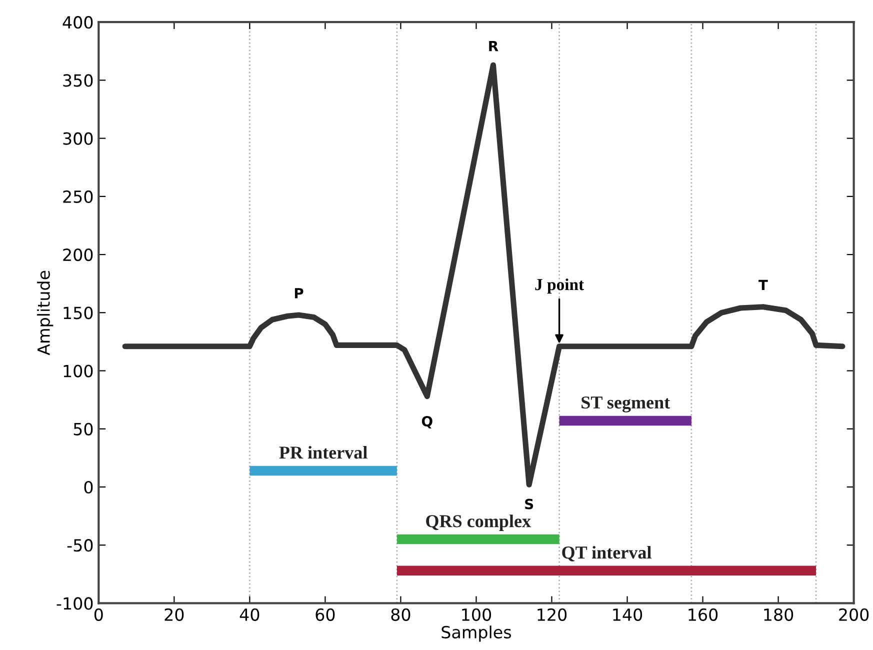  I want to click on annotation: S, so click(529, 504).